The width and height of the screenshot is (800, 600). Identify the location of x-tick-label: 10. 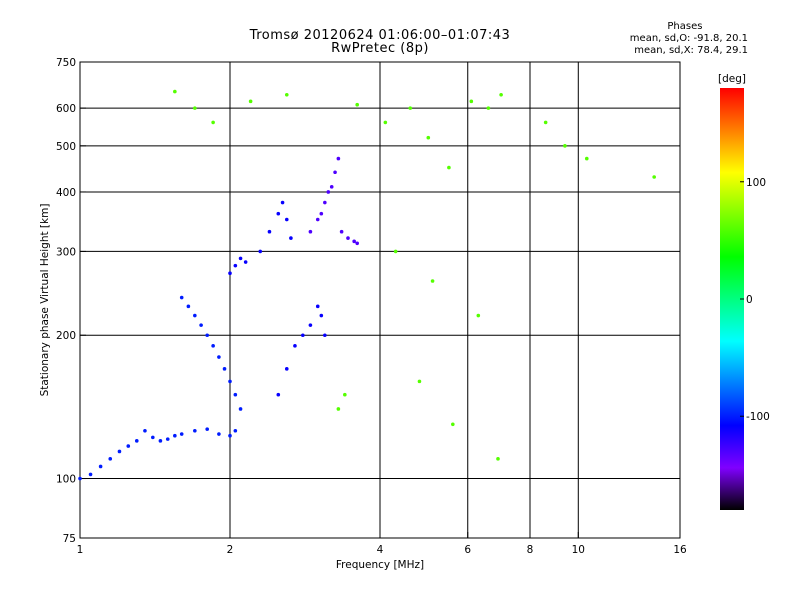
(578, 550).